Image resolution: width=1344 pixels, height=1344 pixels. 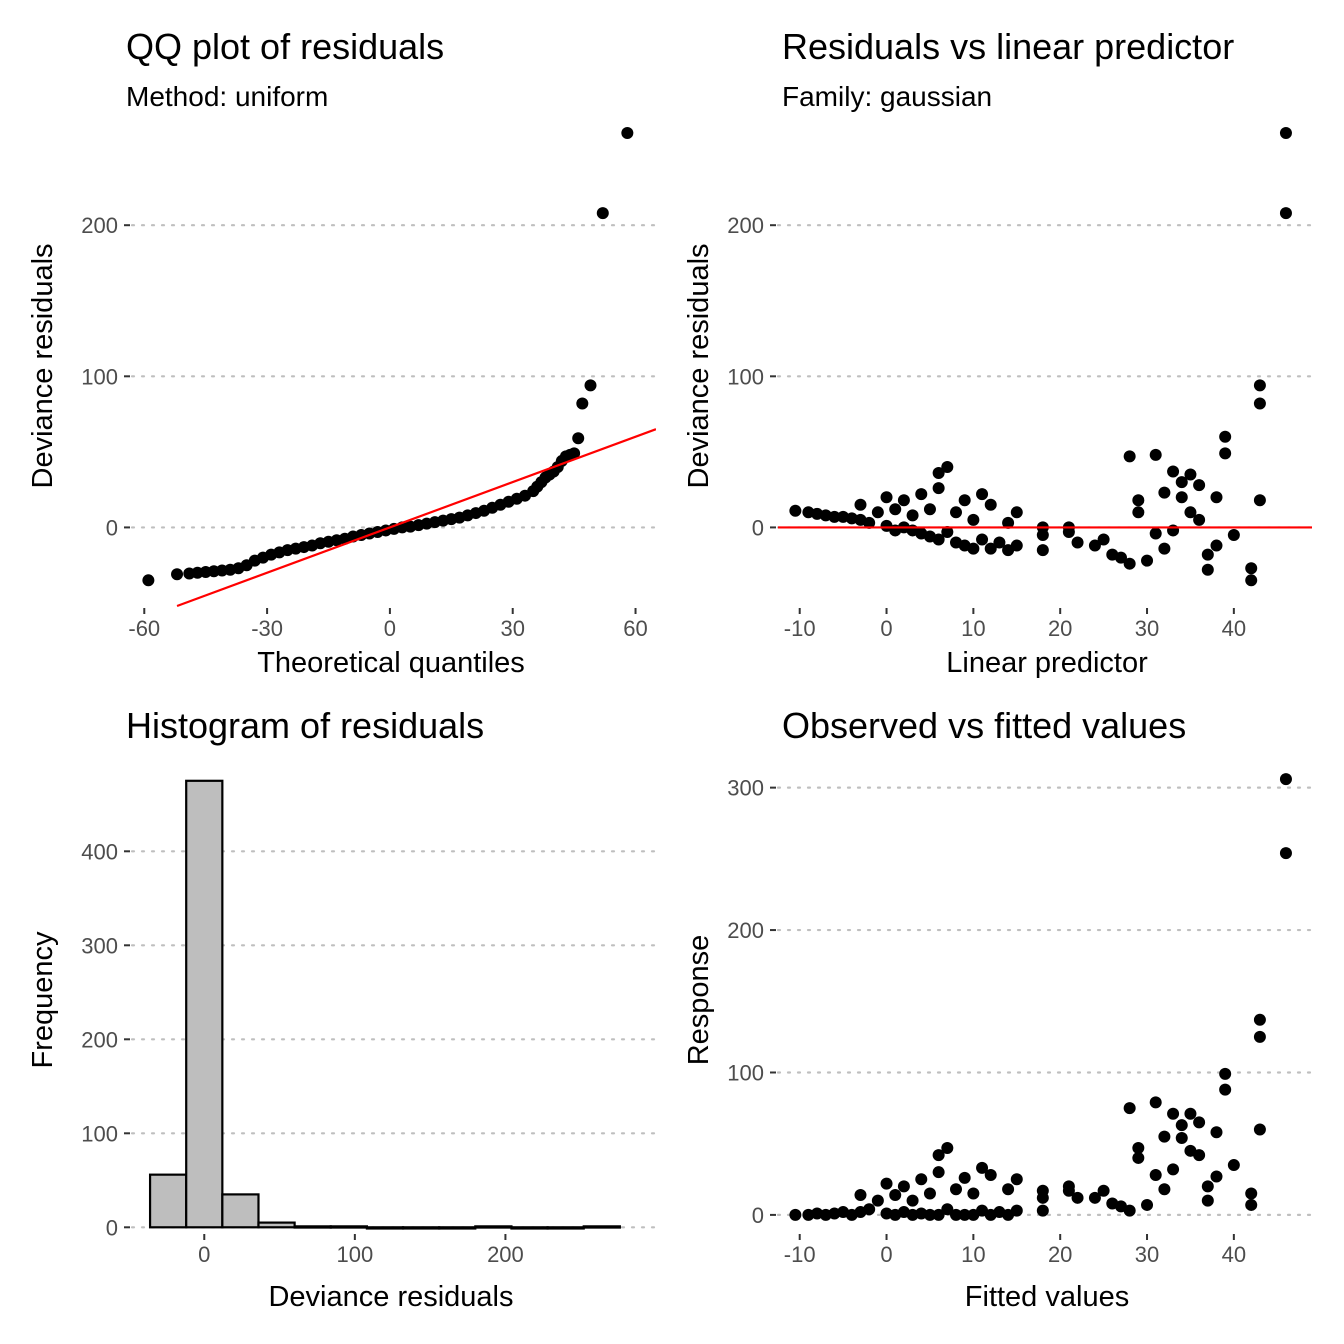 What do you see at coordinates (1040, 997) in the screenshot?
I see `observed-vs-fitted-marks` at bounding box center [1040, 997].